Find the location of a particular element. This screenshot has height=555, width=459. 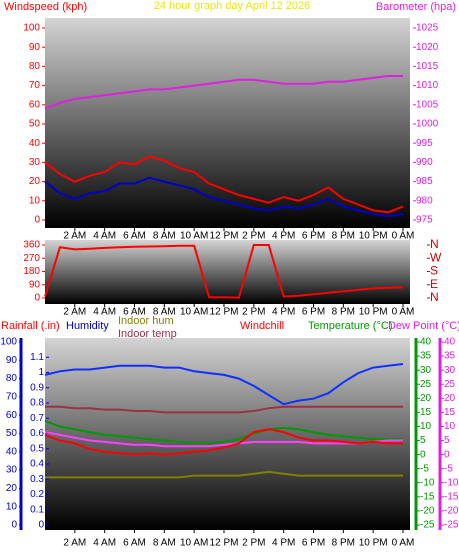

legend-label: Windchill is located at coordinates (262, 326).